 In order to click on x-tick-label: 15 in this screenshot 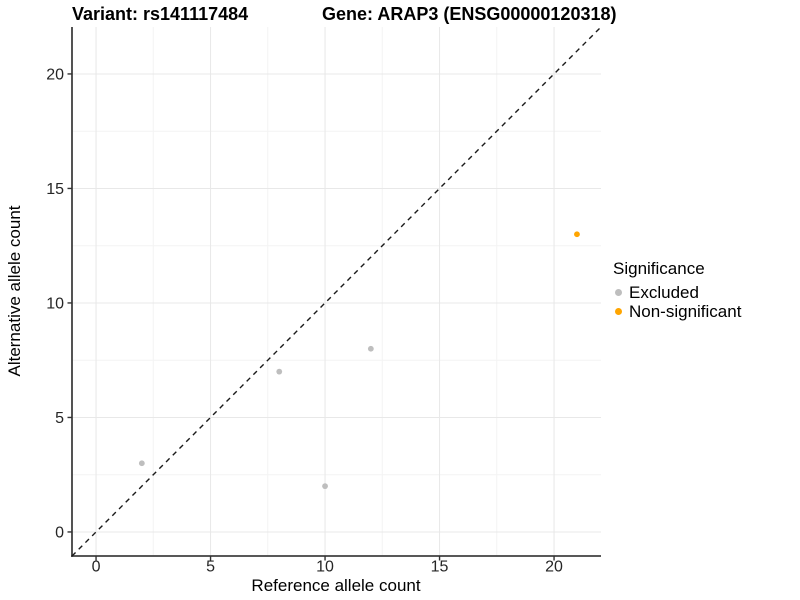, I will do `click(440, 567)`.